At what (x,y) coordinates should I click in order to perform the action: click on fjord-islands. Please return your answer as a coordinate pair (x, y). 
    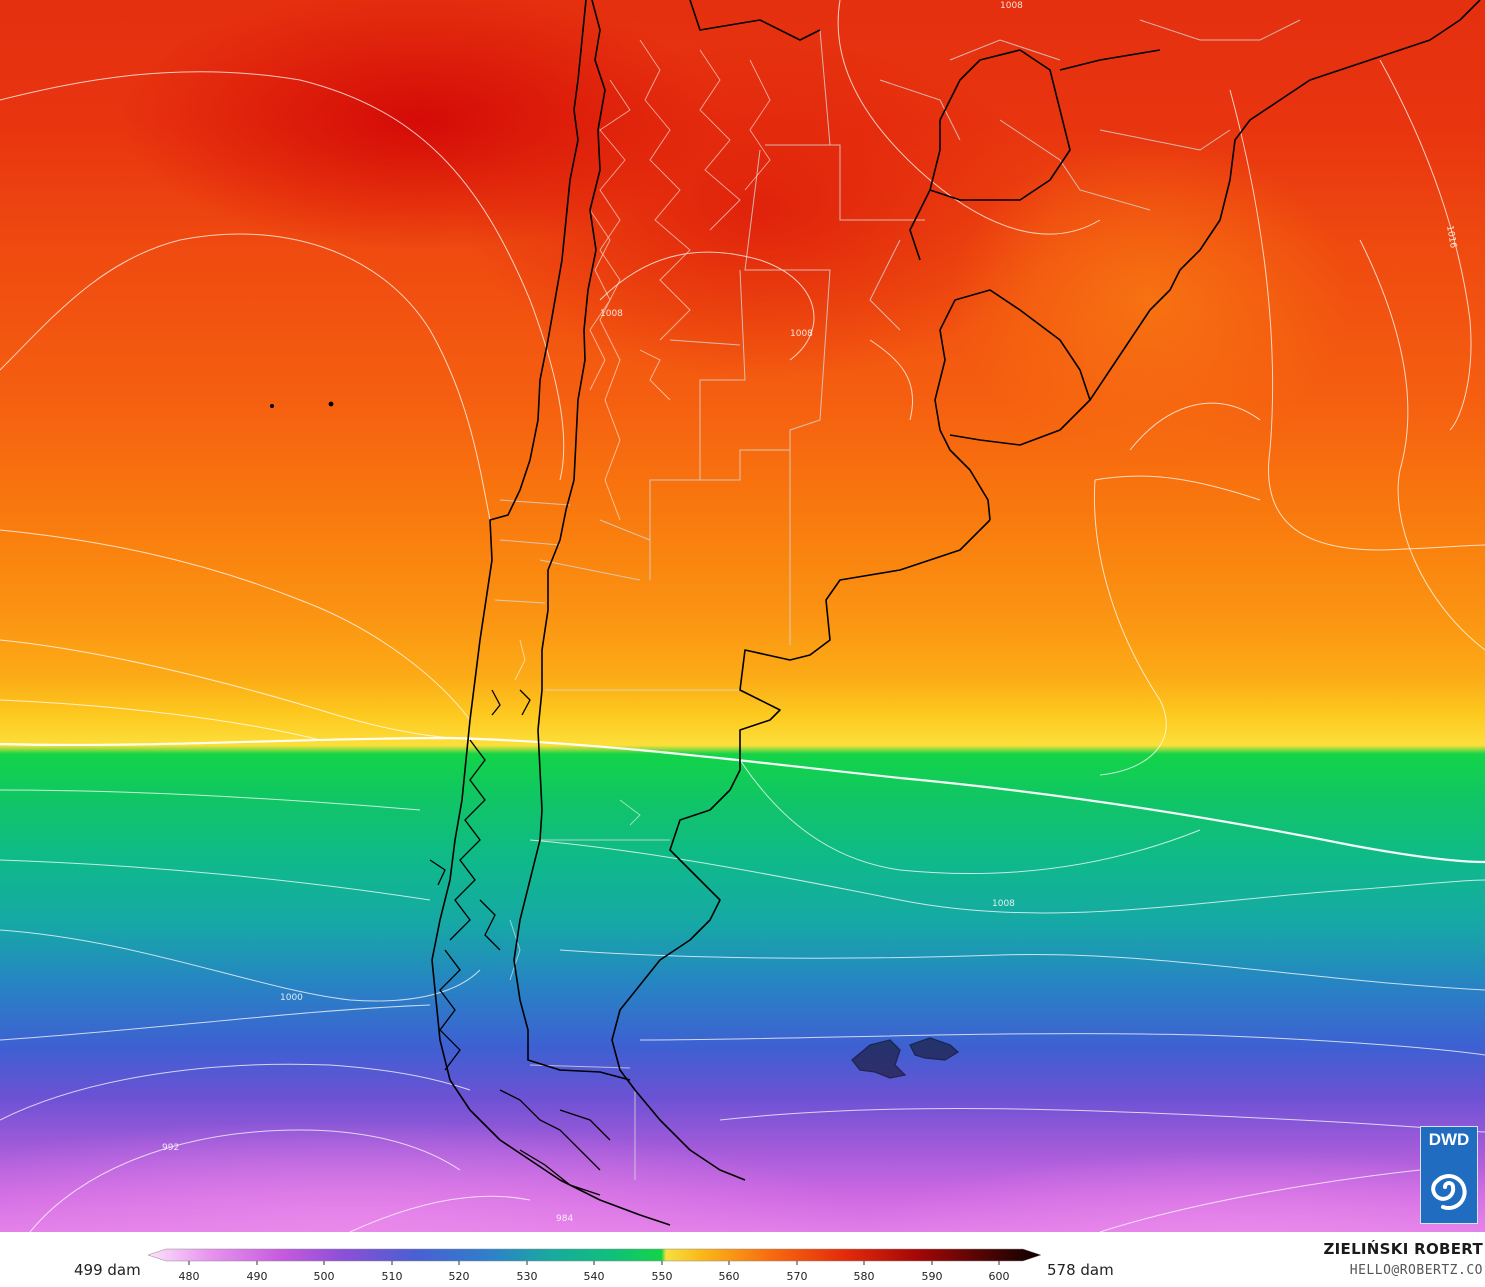
    Looking at the image, I should click on (520, 942).